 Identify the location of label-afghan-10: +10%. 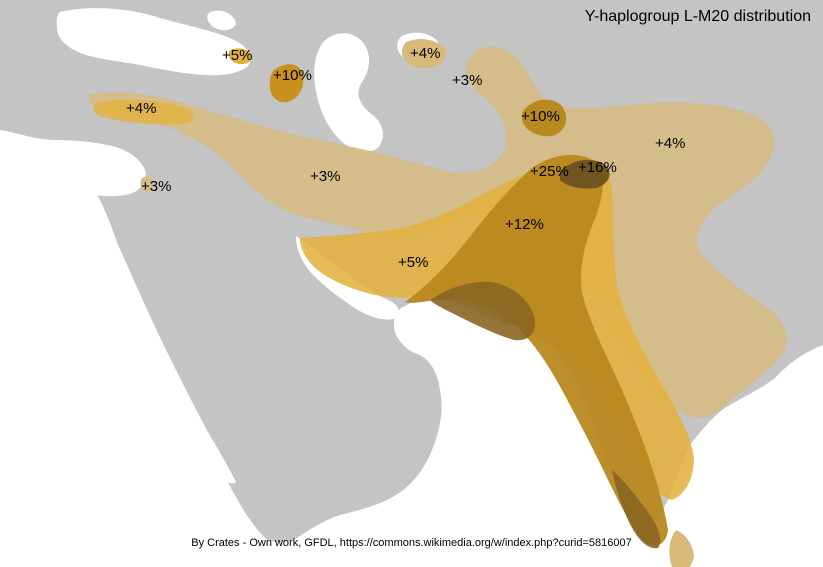
(540, 116).